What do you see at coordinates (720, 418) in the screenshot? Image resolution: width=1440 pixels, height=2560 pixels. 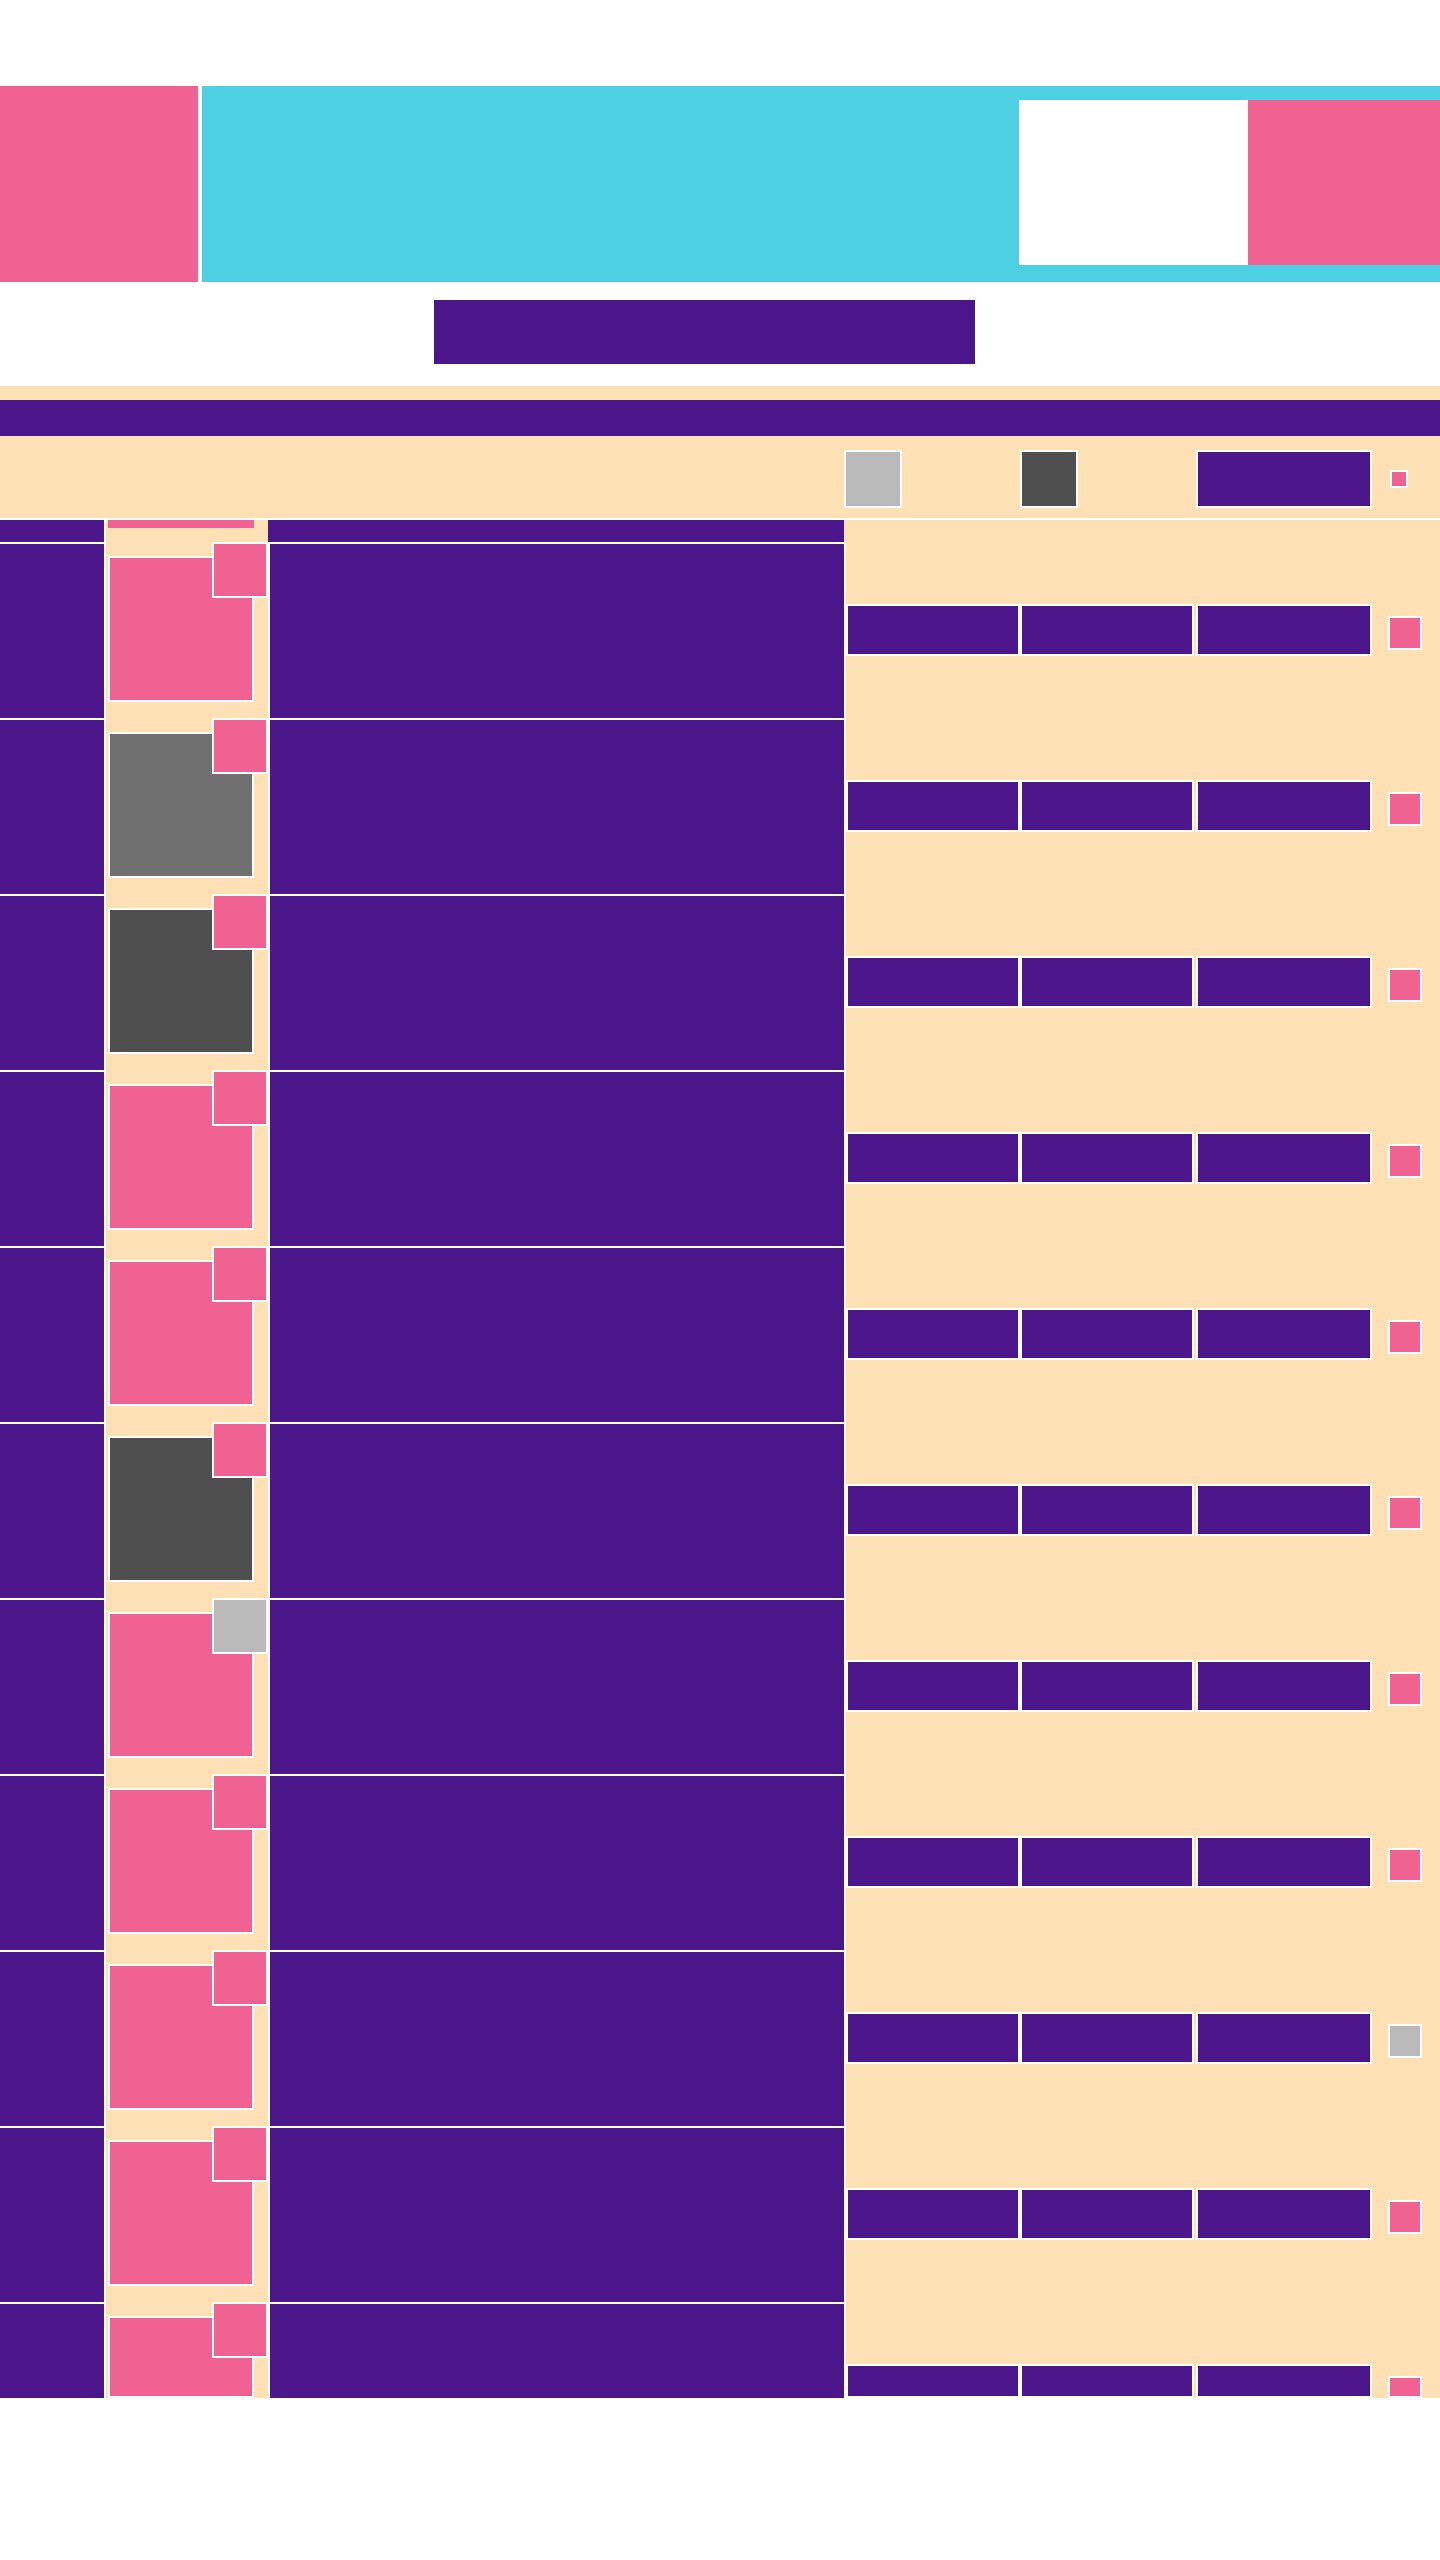 I see `list-header-bar` at bounding box center [720, 418].